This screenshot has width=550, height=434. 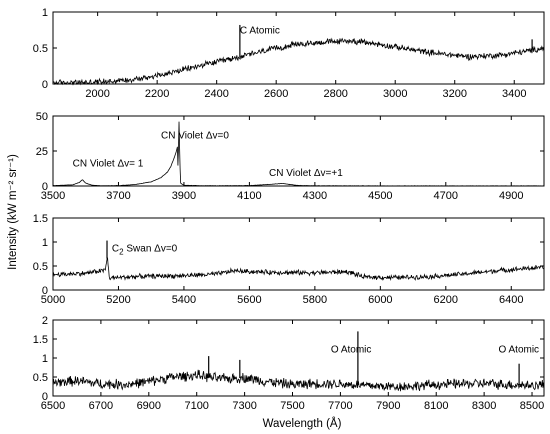 What do you see at coordinates (454, 94) in the screenshot?
I see `x-tick-label: 3200` at bounding box center [454, 94].